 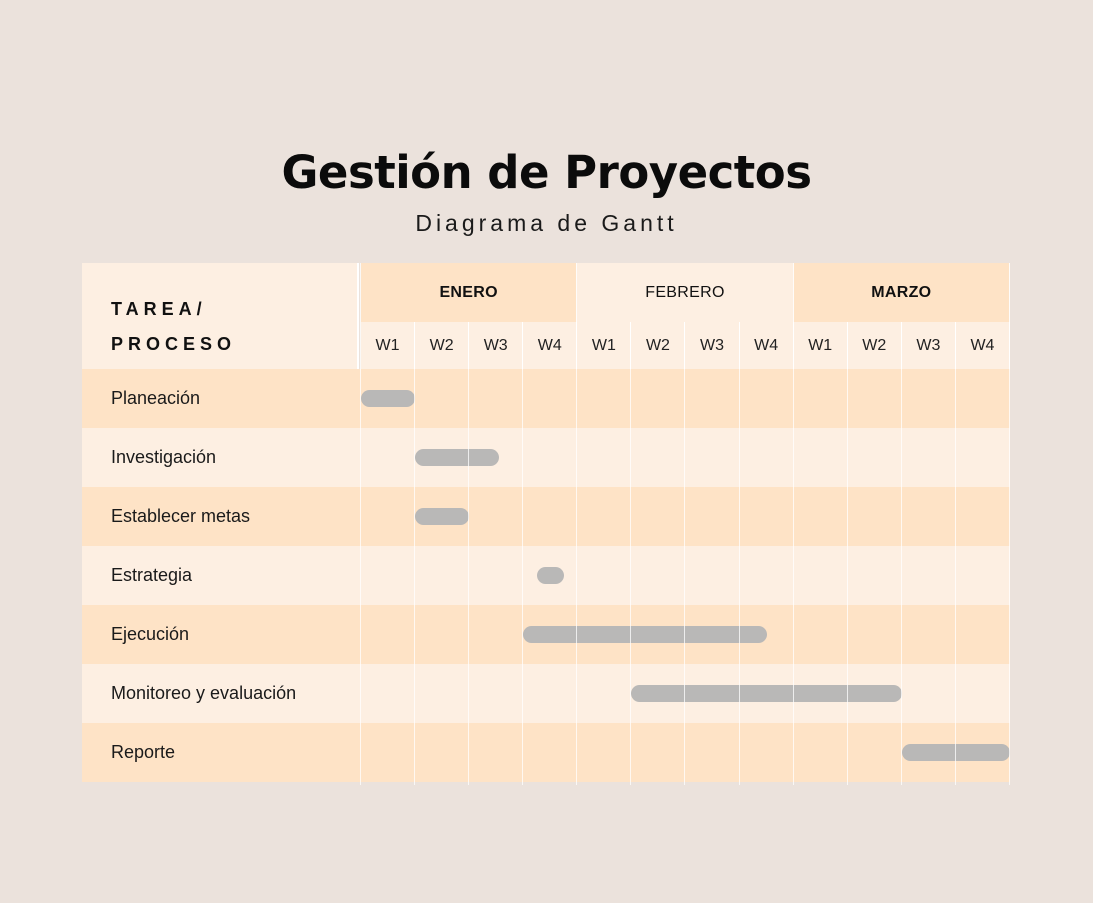 What do you see at coordinates (174, 344) in the screenshot?
I see `task-header-line2: PROCESO` at bounding box center [174, 344].